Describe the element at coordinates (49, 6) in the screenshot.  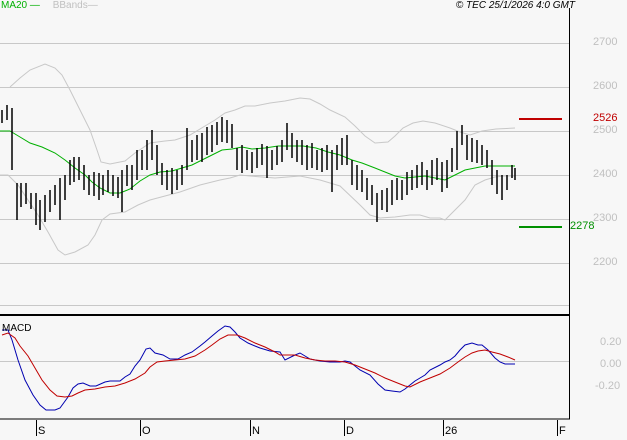
I see `legend: MA20 — BBands—` at that location.